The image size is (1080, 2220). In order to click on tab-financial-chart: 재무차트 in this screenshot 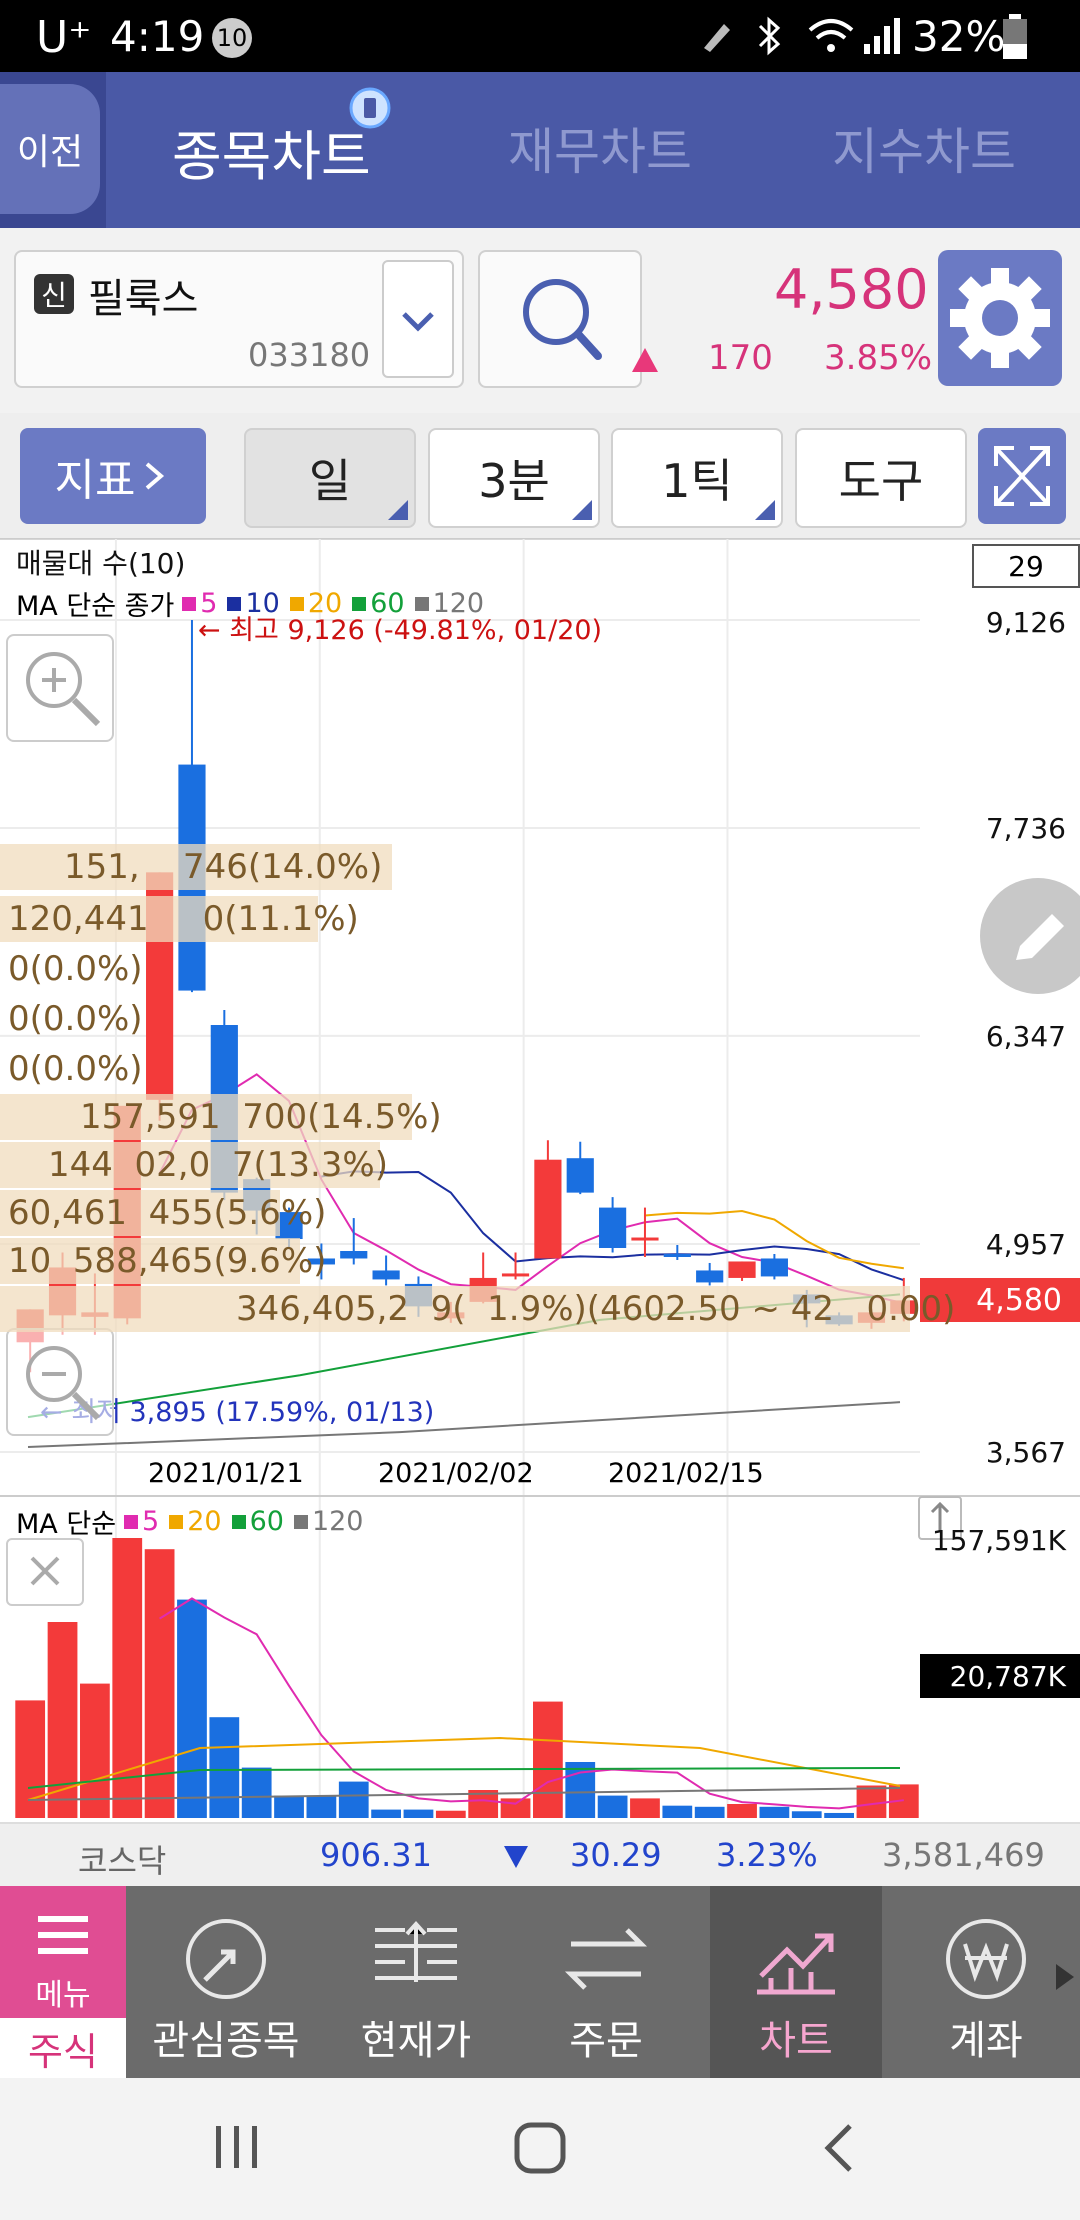, I will do `click(600, 152)`.